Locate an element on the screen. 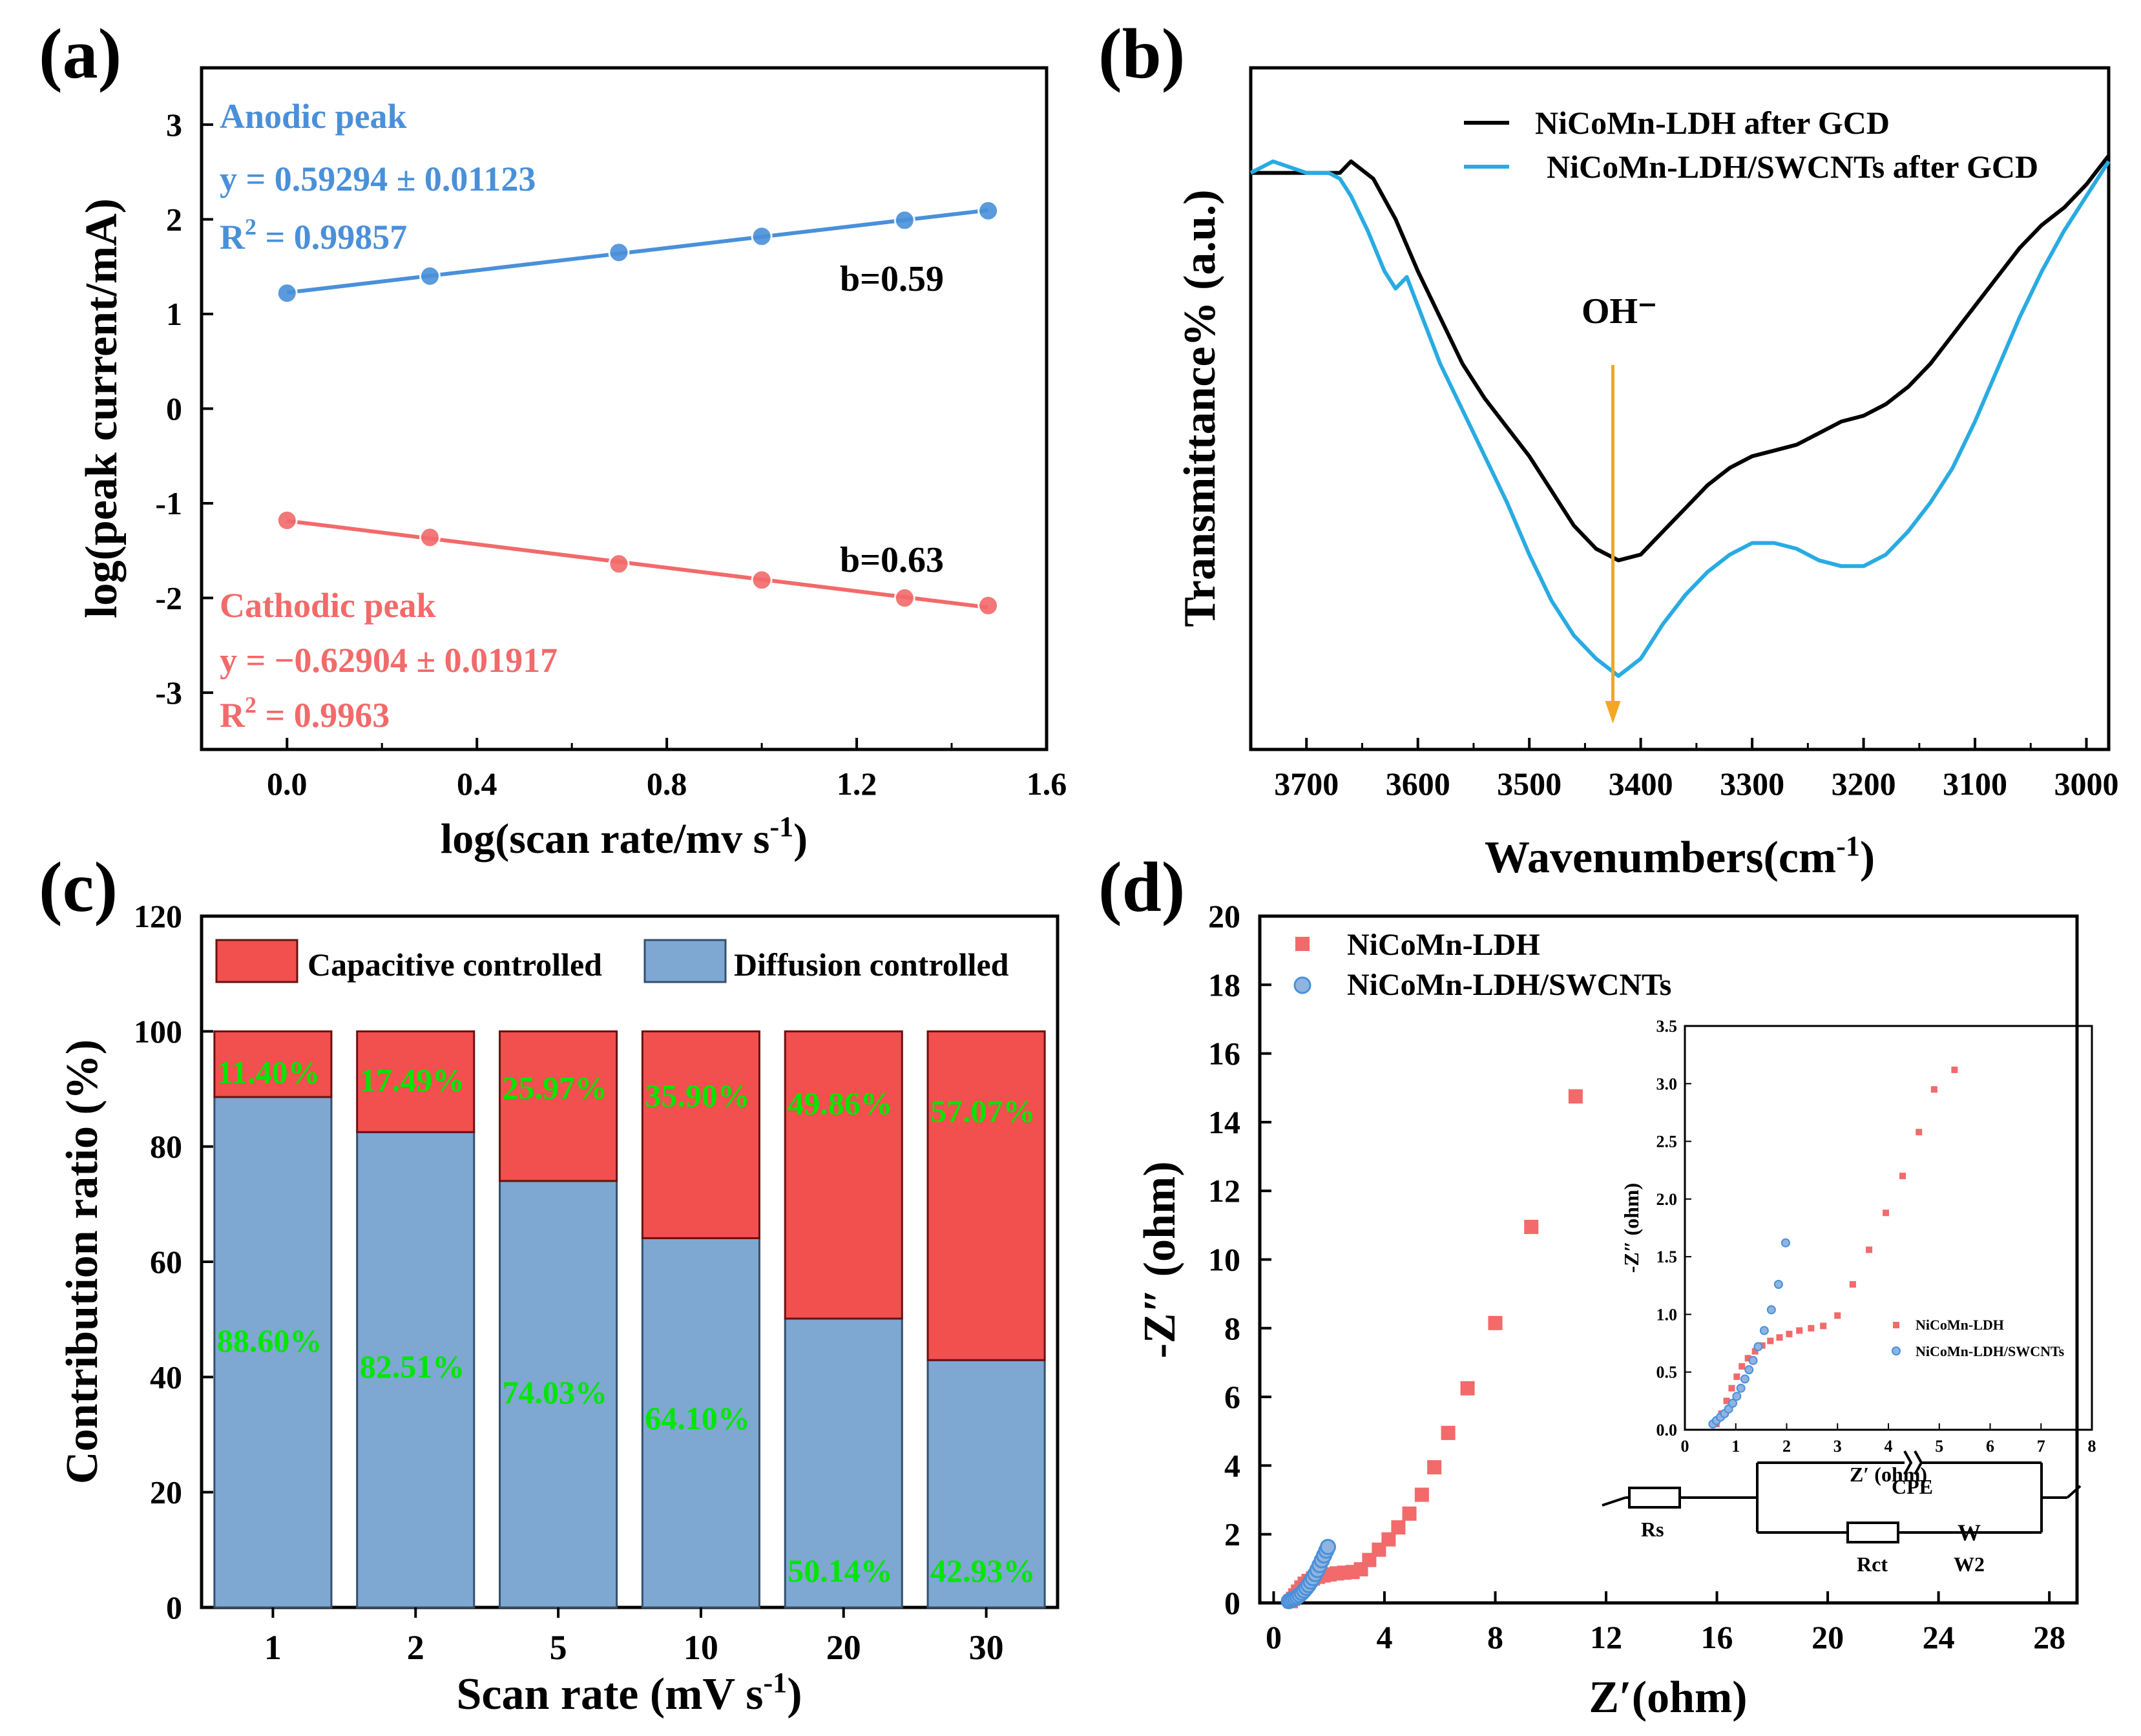 Image resolution: width=2141 pixels, height=1736 pixels. w2-label: W2 is located at coordinates (1969, 1564).